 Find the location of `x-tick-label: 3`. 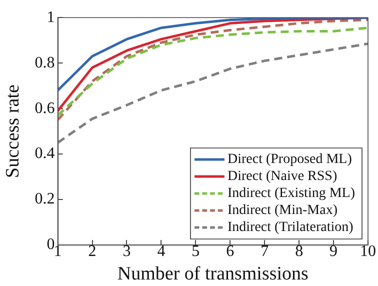

x-tick-label: 3 is located at coordinates (126, 251).